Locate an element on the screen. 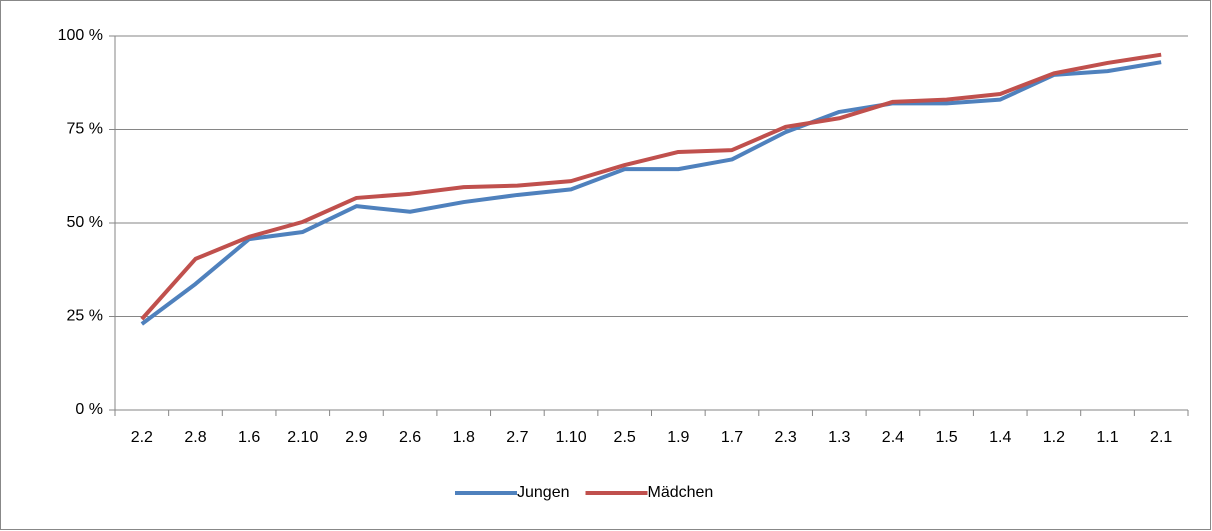 This screenshot has width=1212, height=531. x-tick-label: 2.5 is located at coordinates (625, 437).